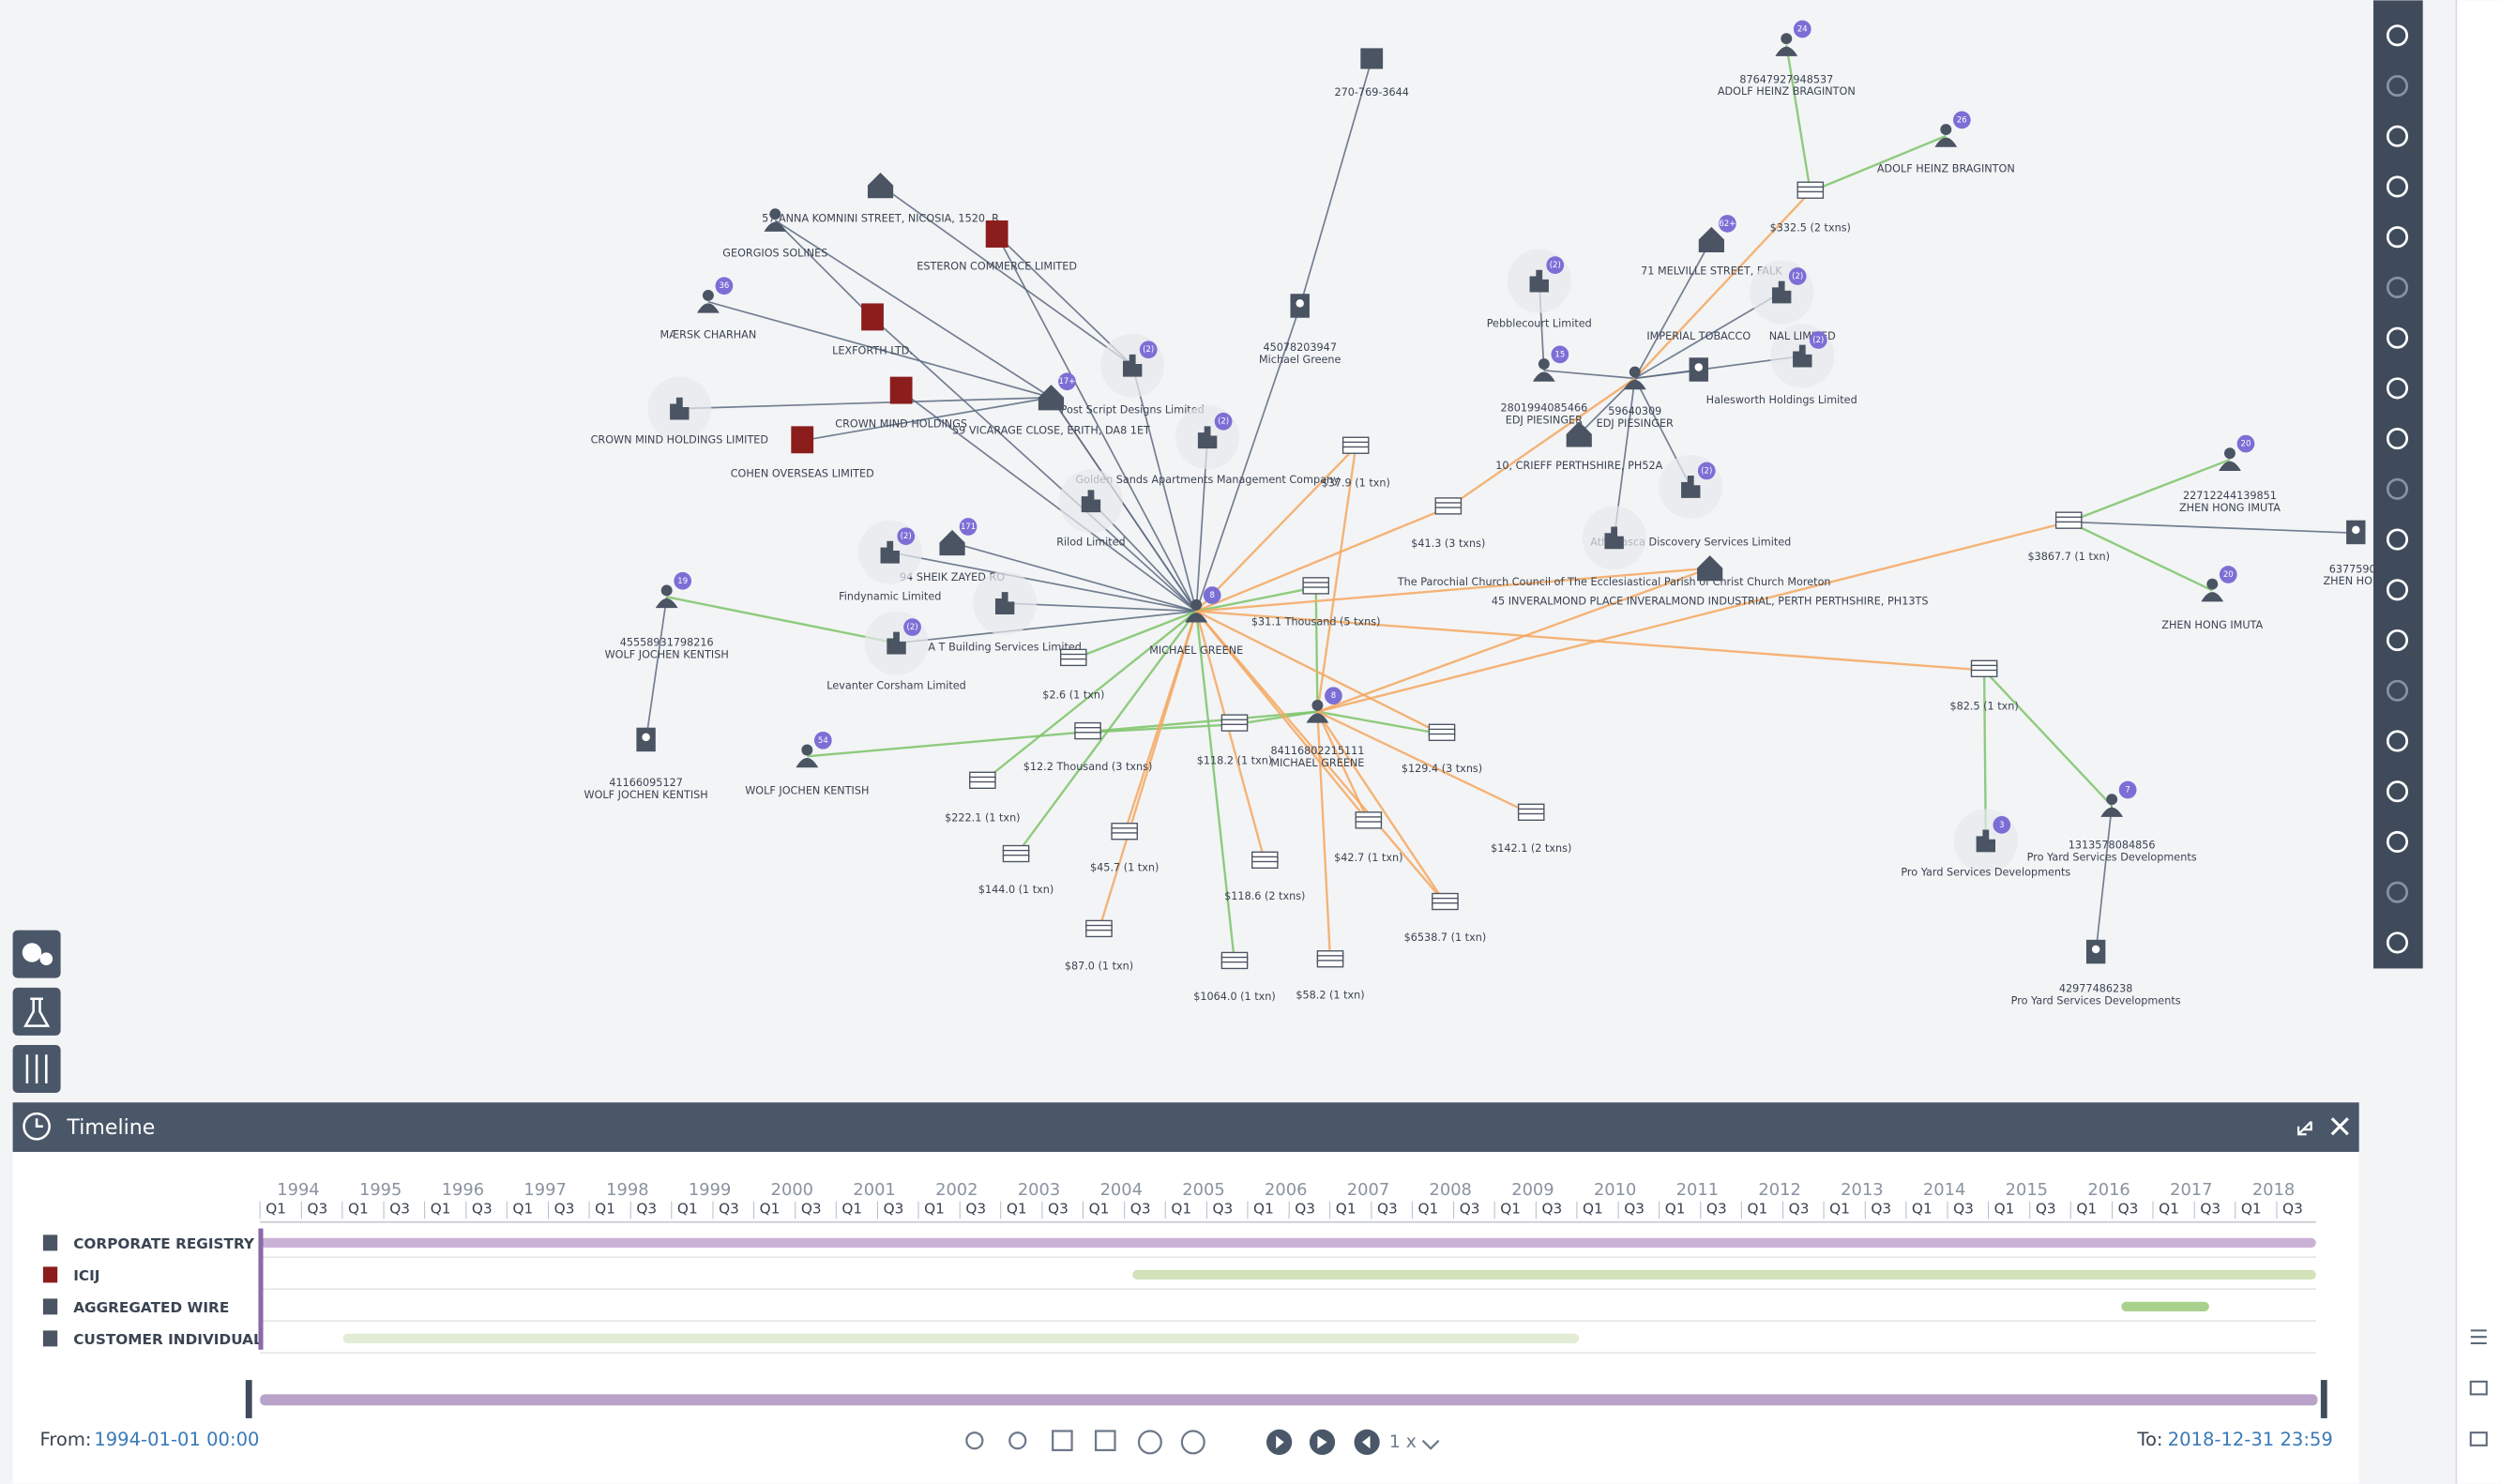  What do you see at coordinates (807, 764) in the screenshot?
I see `node: WOLF JOCHEN KENTISH 54` at bounding box center [807, 764].